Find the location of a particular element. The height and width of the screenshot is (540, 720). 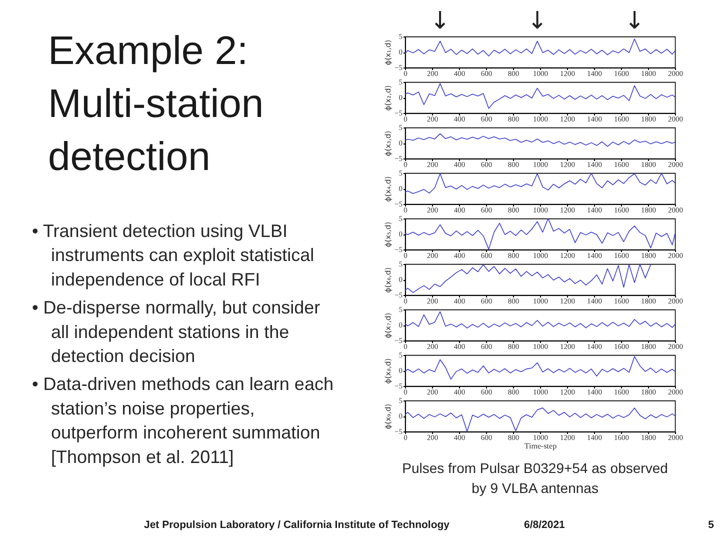

text: Pulses from Pulsar B0329+54 as observed by 9 VLBA antennas is located at coordinates (535, 478).